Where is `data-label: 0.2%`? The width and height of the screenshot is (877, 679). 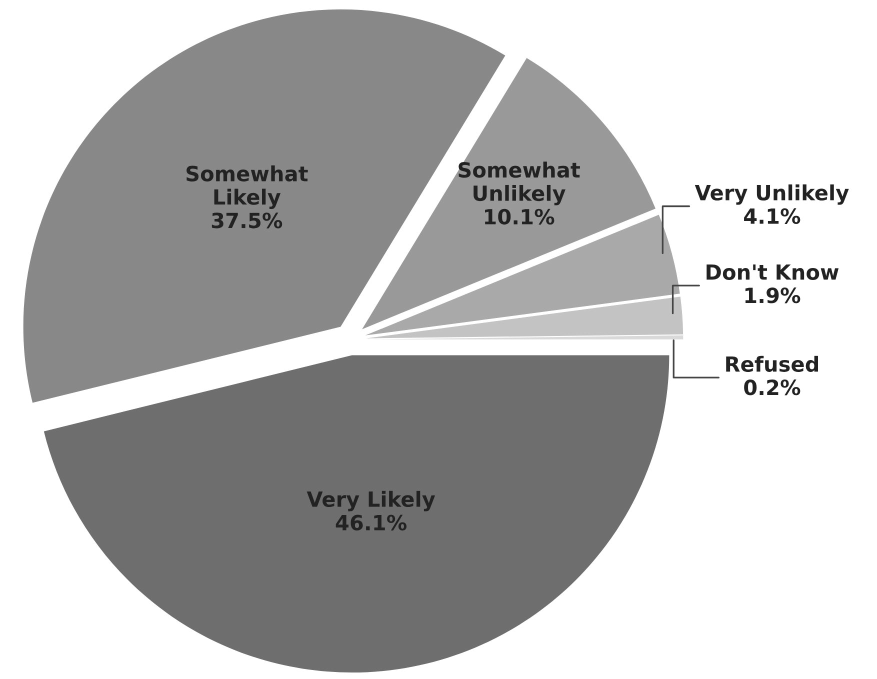
data-label: 0.2% is located at coordinates (772, 388).